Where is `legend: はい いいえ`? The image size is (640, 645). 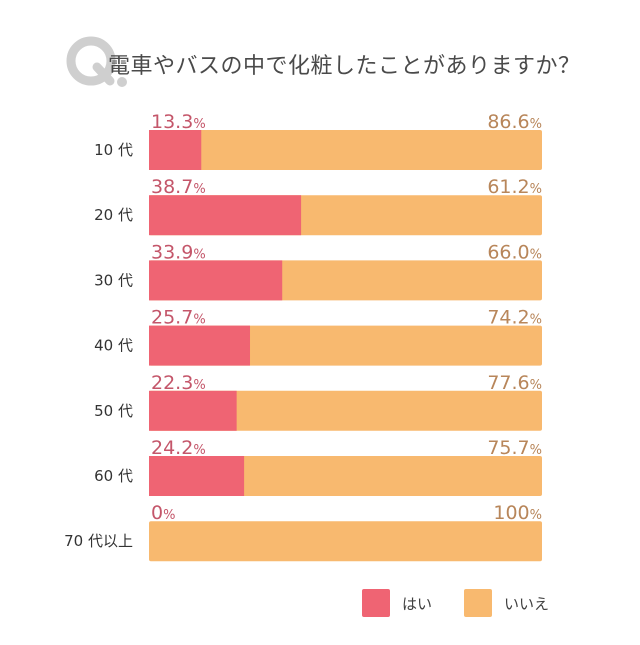 legend: はい いいえ is located at coordinates (471, 603).